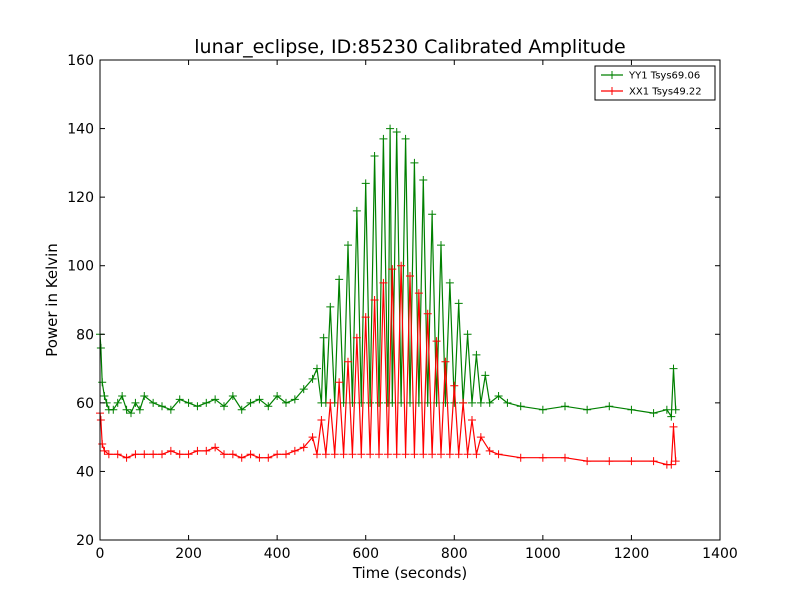 This screenshot has width=800, height=600. What do you see at coordinates (665, 92) in the screenshot?
I see `legend-label: XX1 Tsys49.22` at bounding box center [665, 92].